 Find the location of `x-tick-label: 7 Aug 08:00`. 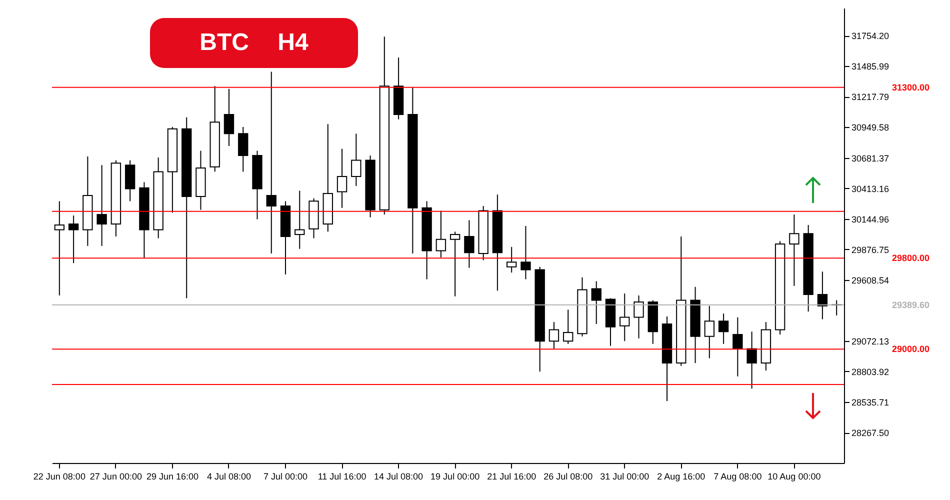

x-tick-label: 7 Aug 08:00 is located at coordinates (738, 477).